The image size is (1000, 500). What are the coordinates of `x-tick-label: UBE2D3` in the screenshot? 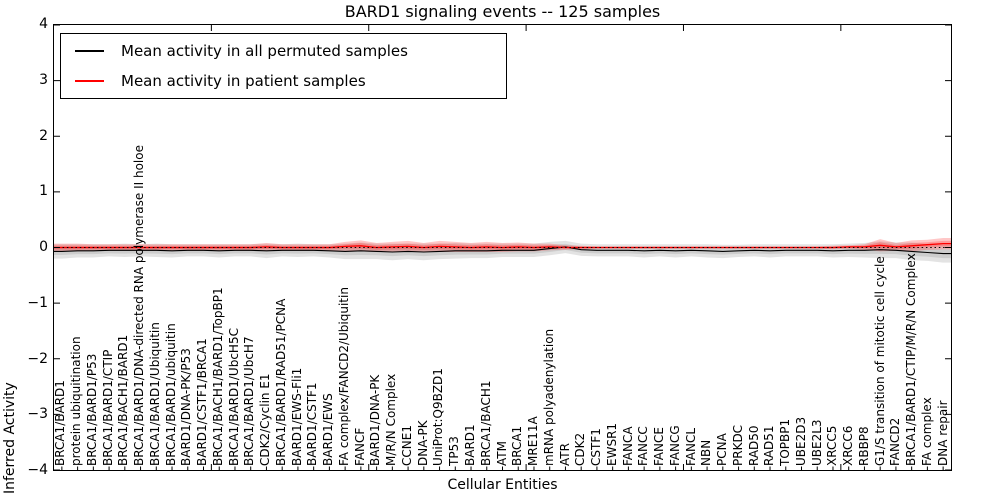 It's located at (800, 441).